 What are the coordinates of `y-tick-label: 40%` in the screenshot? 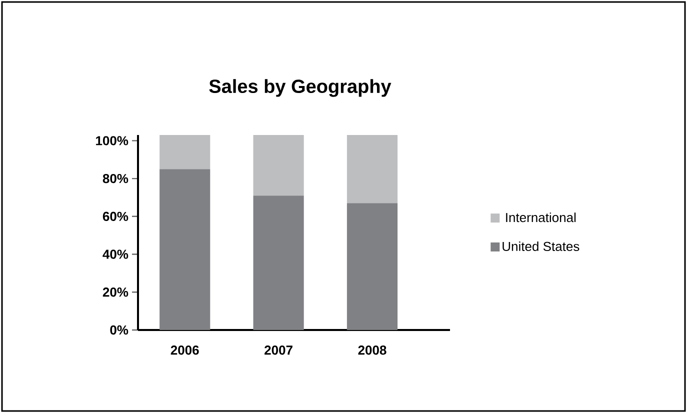 It's located at (115, 254).